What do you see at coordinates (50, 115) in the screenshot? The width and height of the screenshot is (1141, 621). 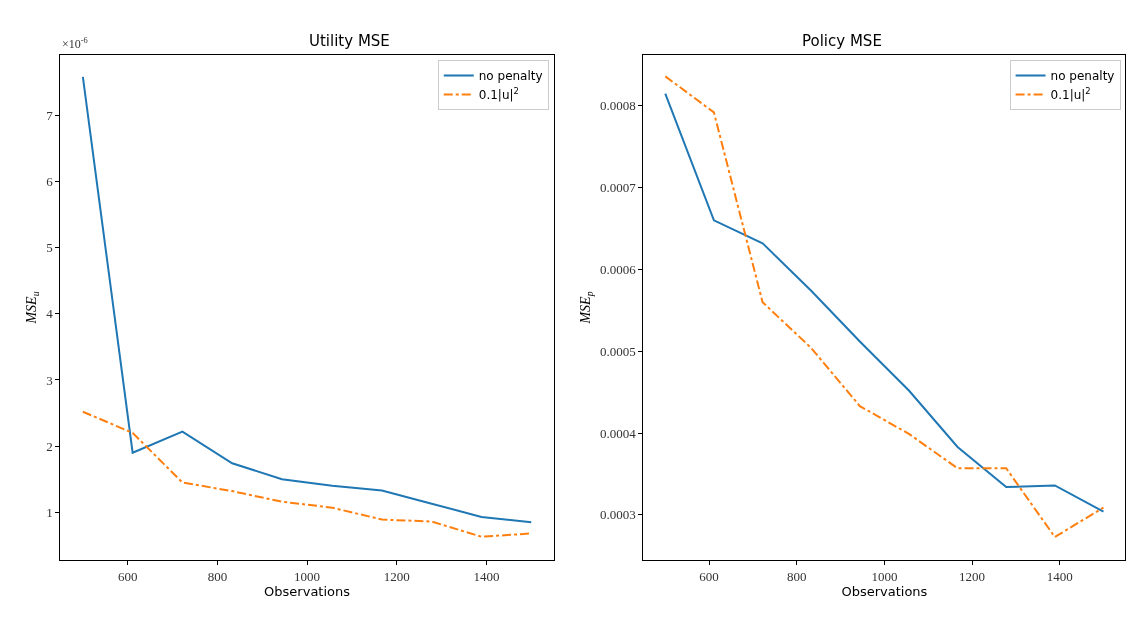 I see `y-tick-label: 7` at bounding box center [50, 115].